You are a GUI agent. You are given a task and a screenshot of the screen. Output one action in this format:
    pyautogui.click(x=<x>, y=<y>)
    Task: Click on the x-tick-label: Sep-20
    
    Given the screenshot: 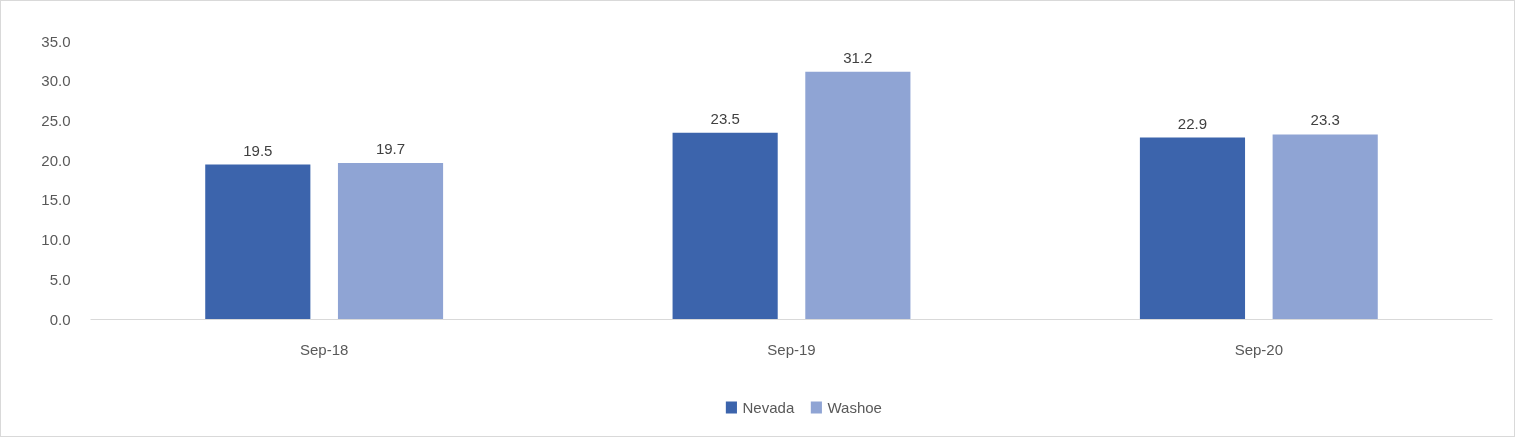 What is the action you would take?
    pyautogui.click(x=1259, y=349)
    